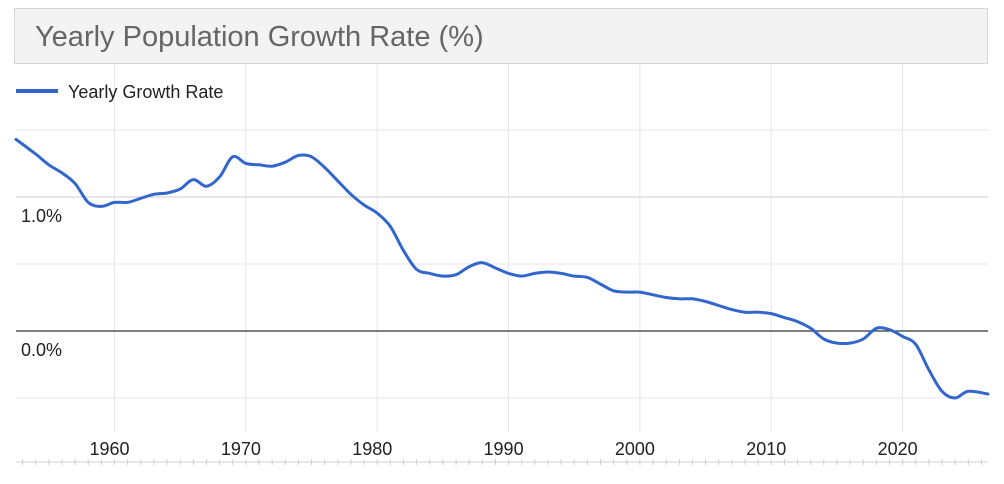 This screenshot has width=1004, height=484. What do you see at coordinates (145, 92) in the screenshot?
I see `legend-label: Yearly Growth Rate` at bounding box center [145, 92].